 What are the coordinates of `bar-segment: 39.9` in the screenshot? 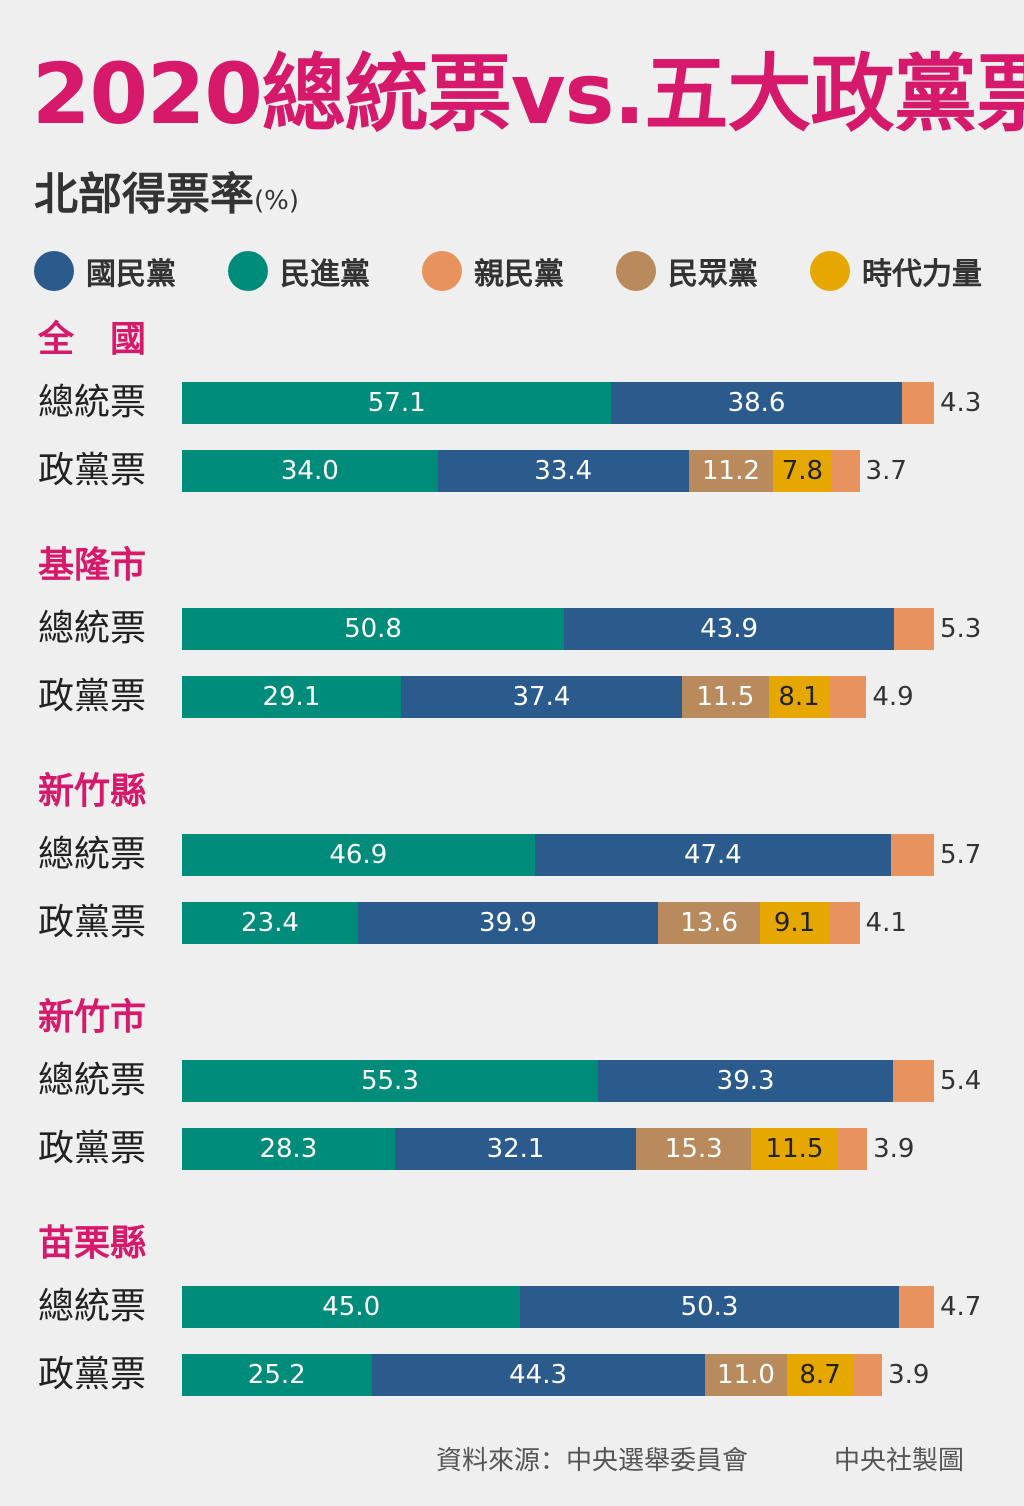 It's located at (507, 923).